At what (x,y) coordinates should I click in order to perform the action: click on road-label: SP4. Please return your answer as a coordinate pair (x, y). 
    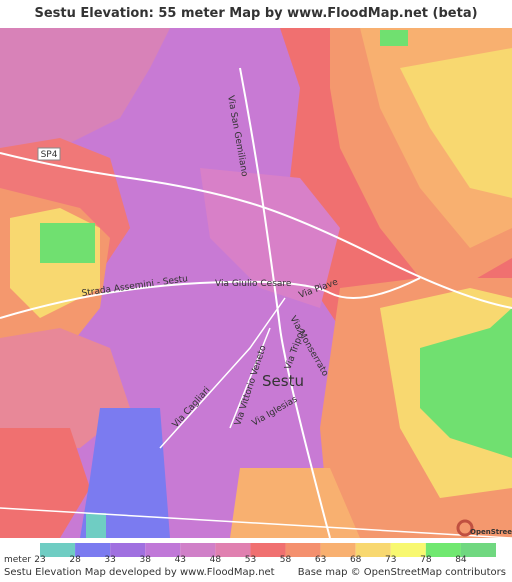
    Looking at the image, I should click on (49, 155).